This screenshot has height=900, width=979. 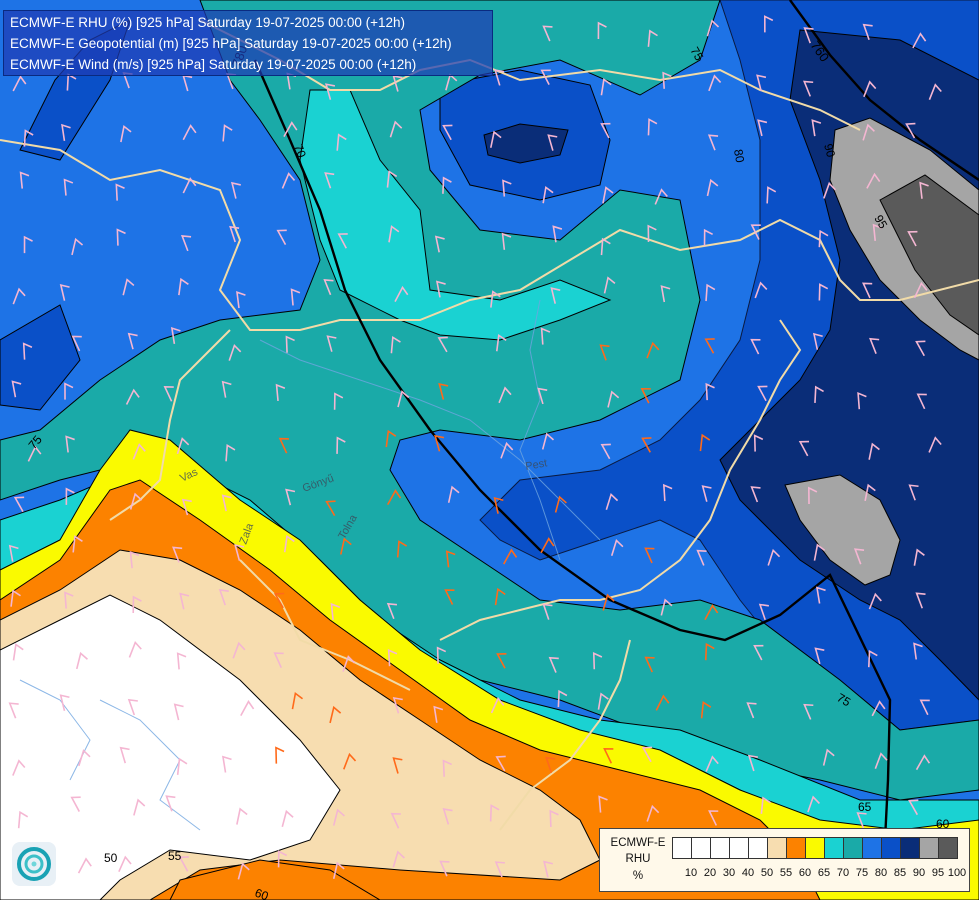 What do you see at coordinates (786, 873) in the screenshot?
I see `legend-tick-label: 55` at bounding box center [786, 873].